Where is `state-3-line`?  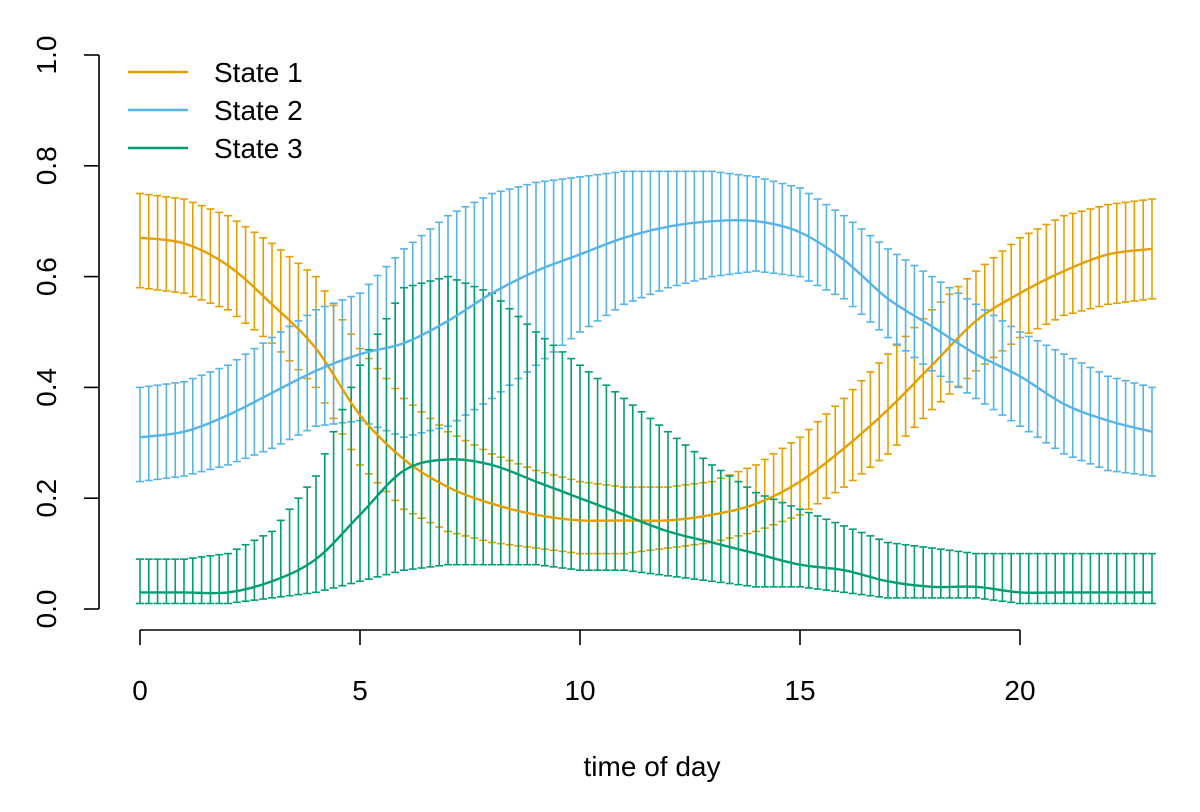 state-3-line is located at coordinates (646, 526).